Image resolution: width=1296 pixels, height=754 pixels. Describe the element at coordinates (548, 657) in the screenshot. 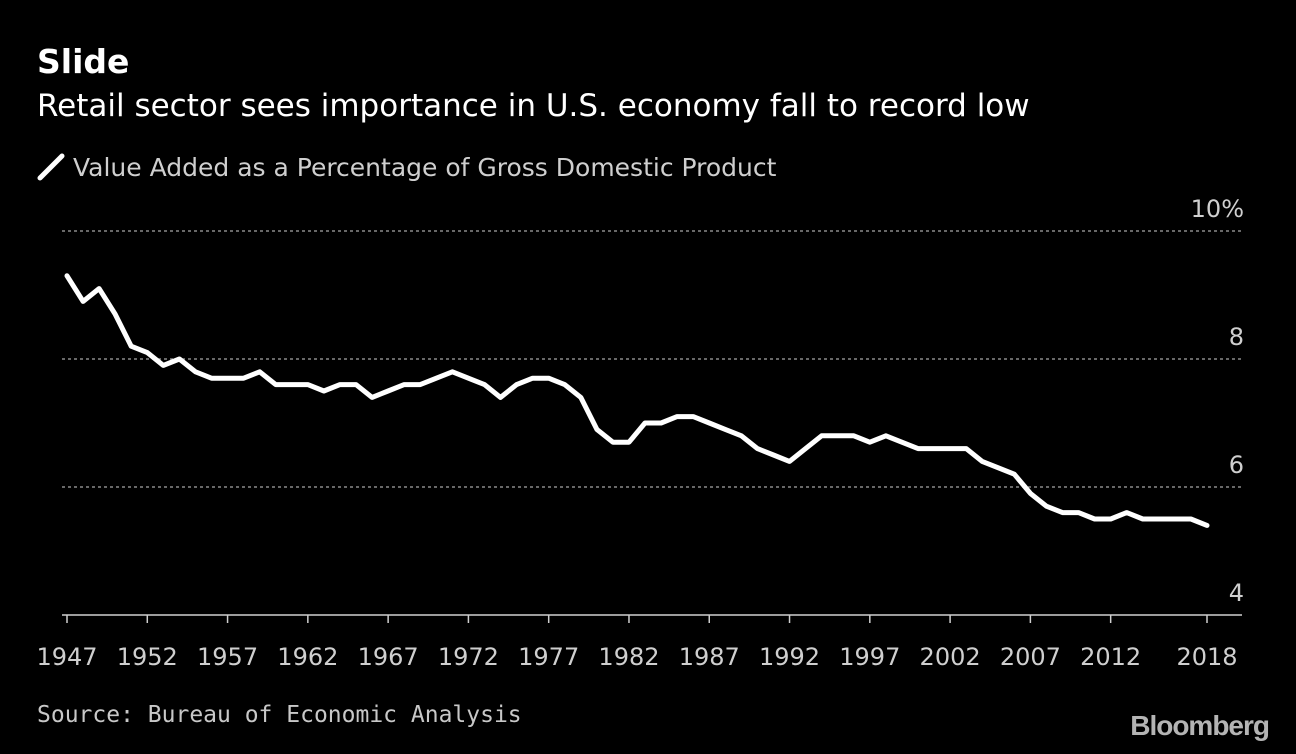

I see `x-tick-label: 1977` at that location.